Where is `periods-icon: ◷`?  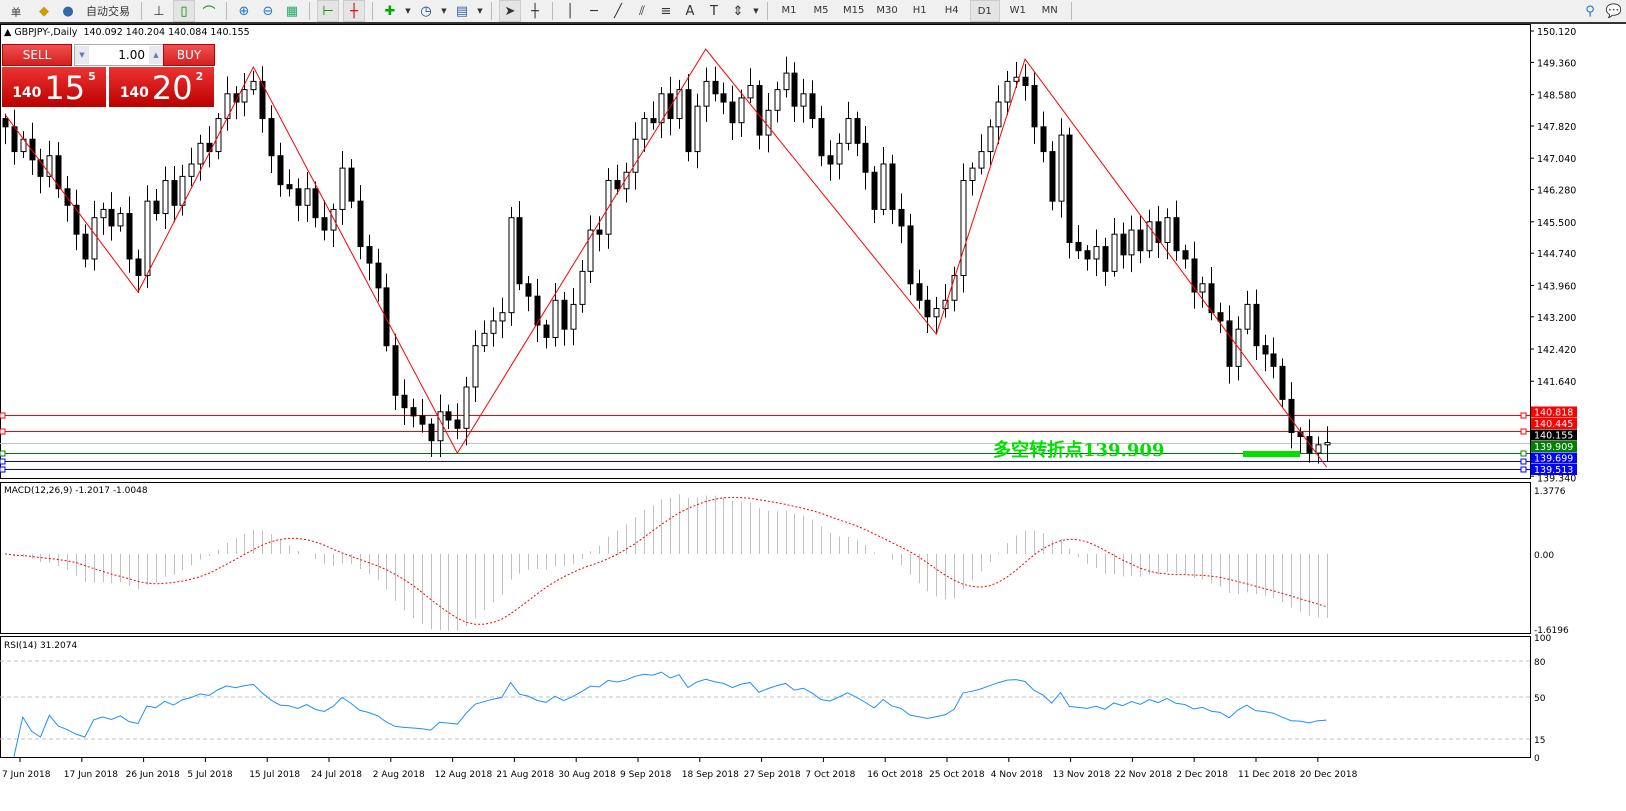
periods-icon: ◷ is located at coordinates (426, 11).